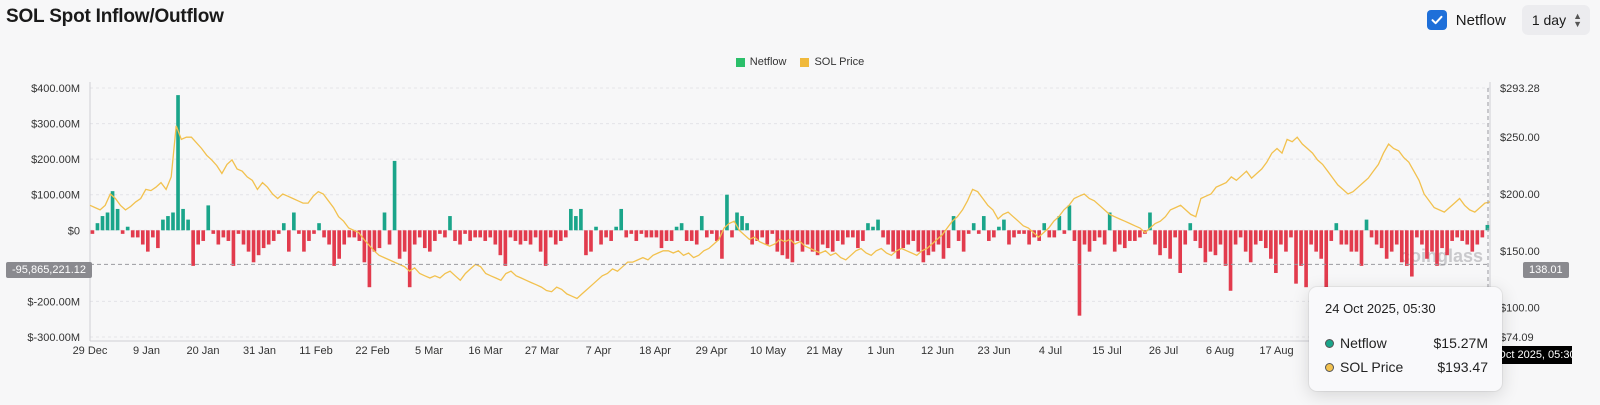 The image size is (1600, 405). Describe the element at coordinates (259, 351) in the screenshot. I see `x-tick-label: 31 Jan` at that location.